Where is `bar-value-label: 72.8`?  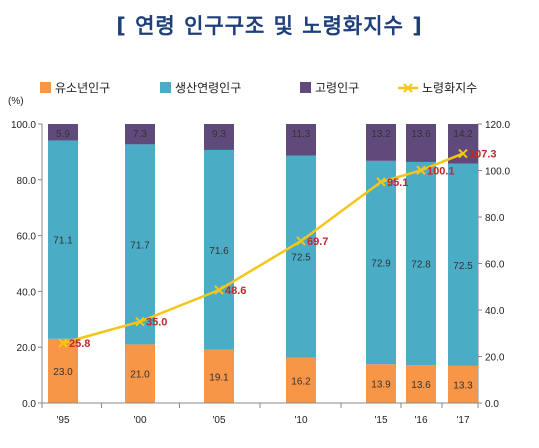 bar-value-label: 72.8 is located at coordinates (421, 265).